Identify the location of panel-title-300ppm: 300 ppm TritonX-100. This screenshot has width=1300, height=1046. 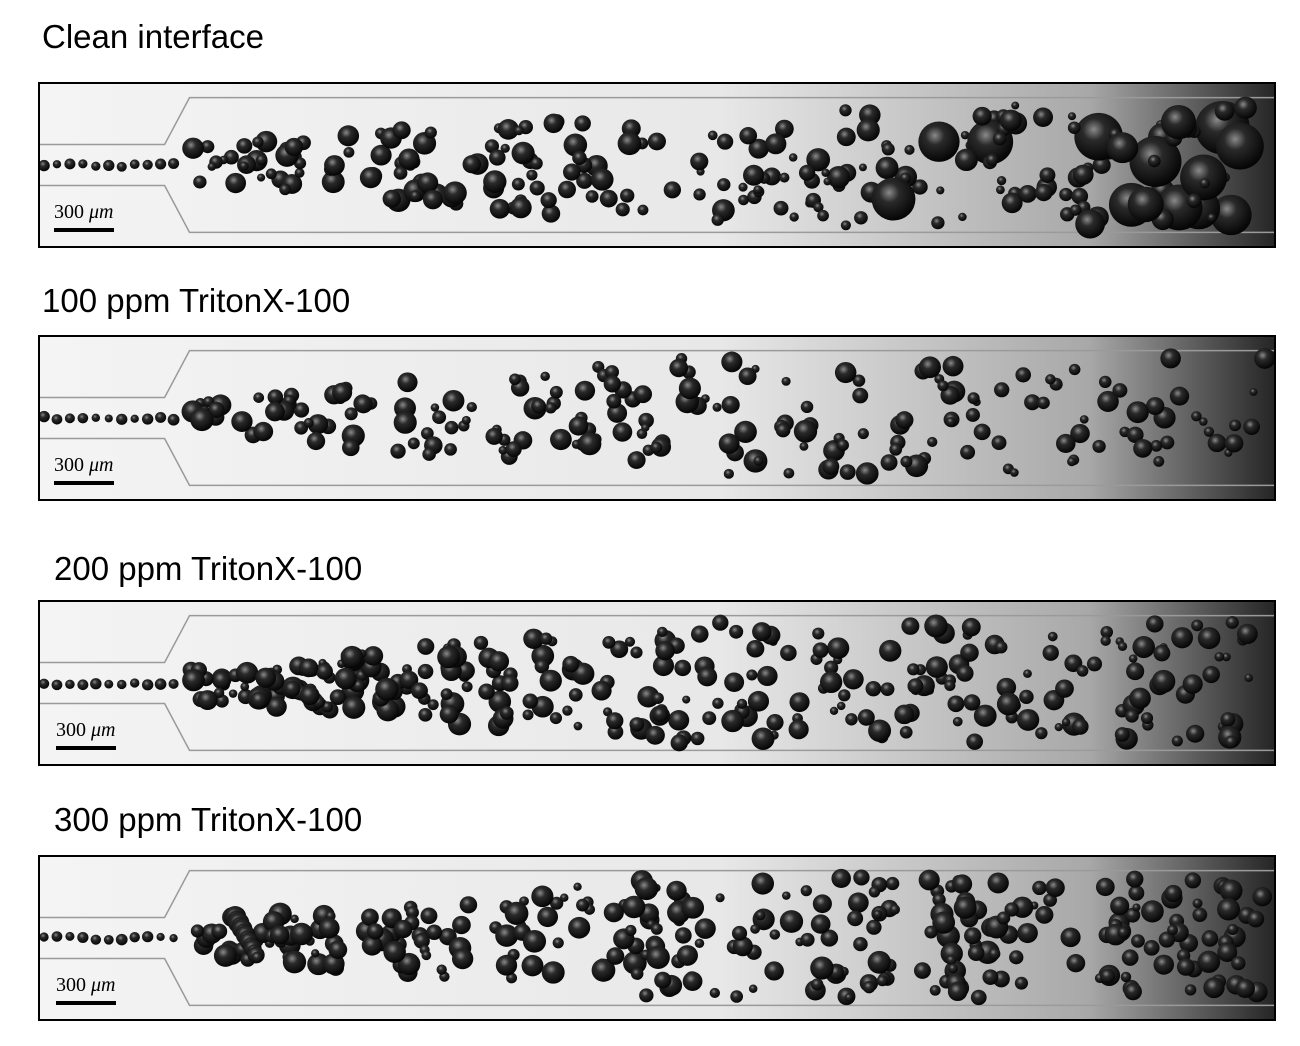
(208, 819).